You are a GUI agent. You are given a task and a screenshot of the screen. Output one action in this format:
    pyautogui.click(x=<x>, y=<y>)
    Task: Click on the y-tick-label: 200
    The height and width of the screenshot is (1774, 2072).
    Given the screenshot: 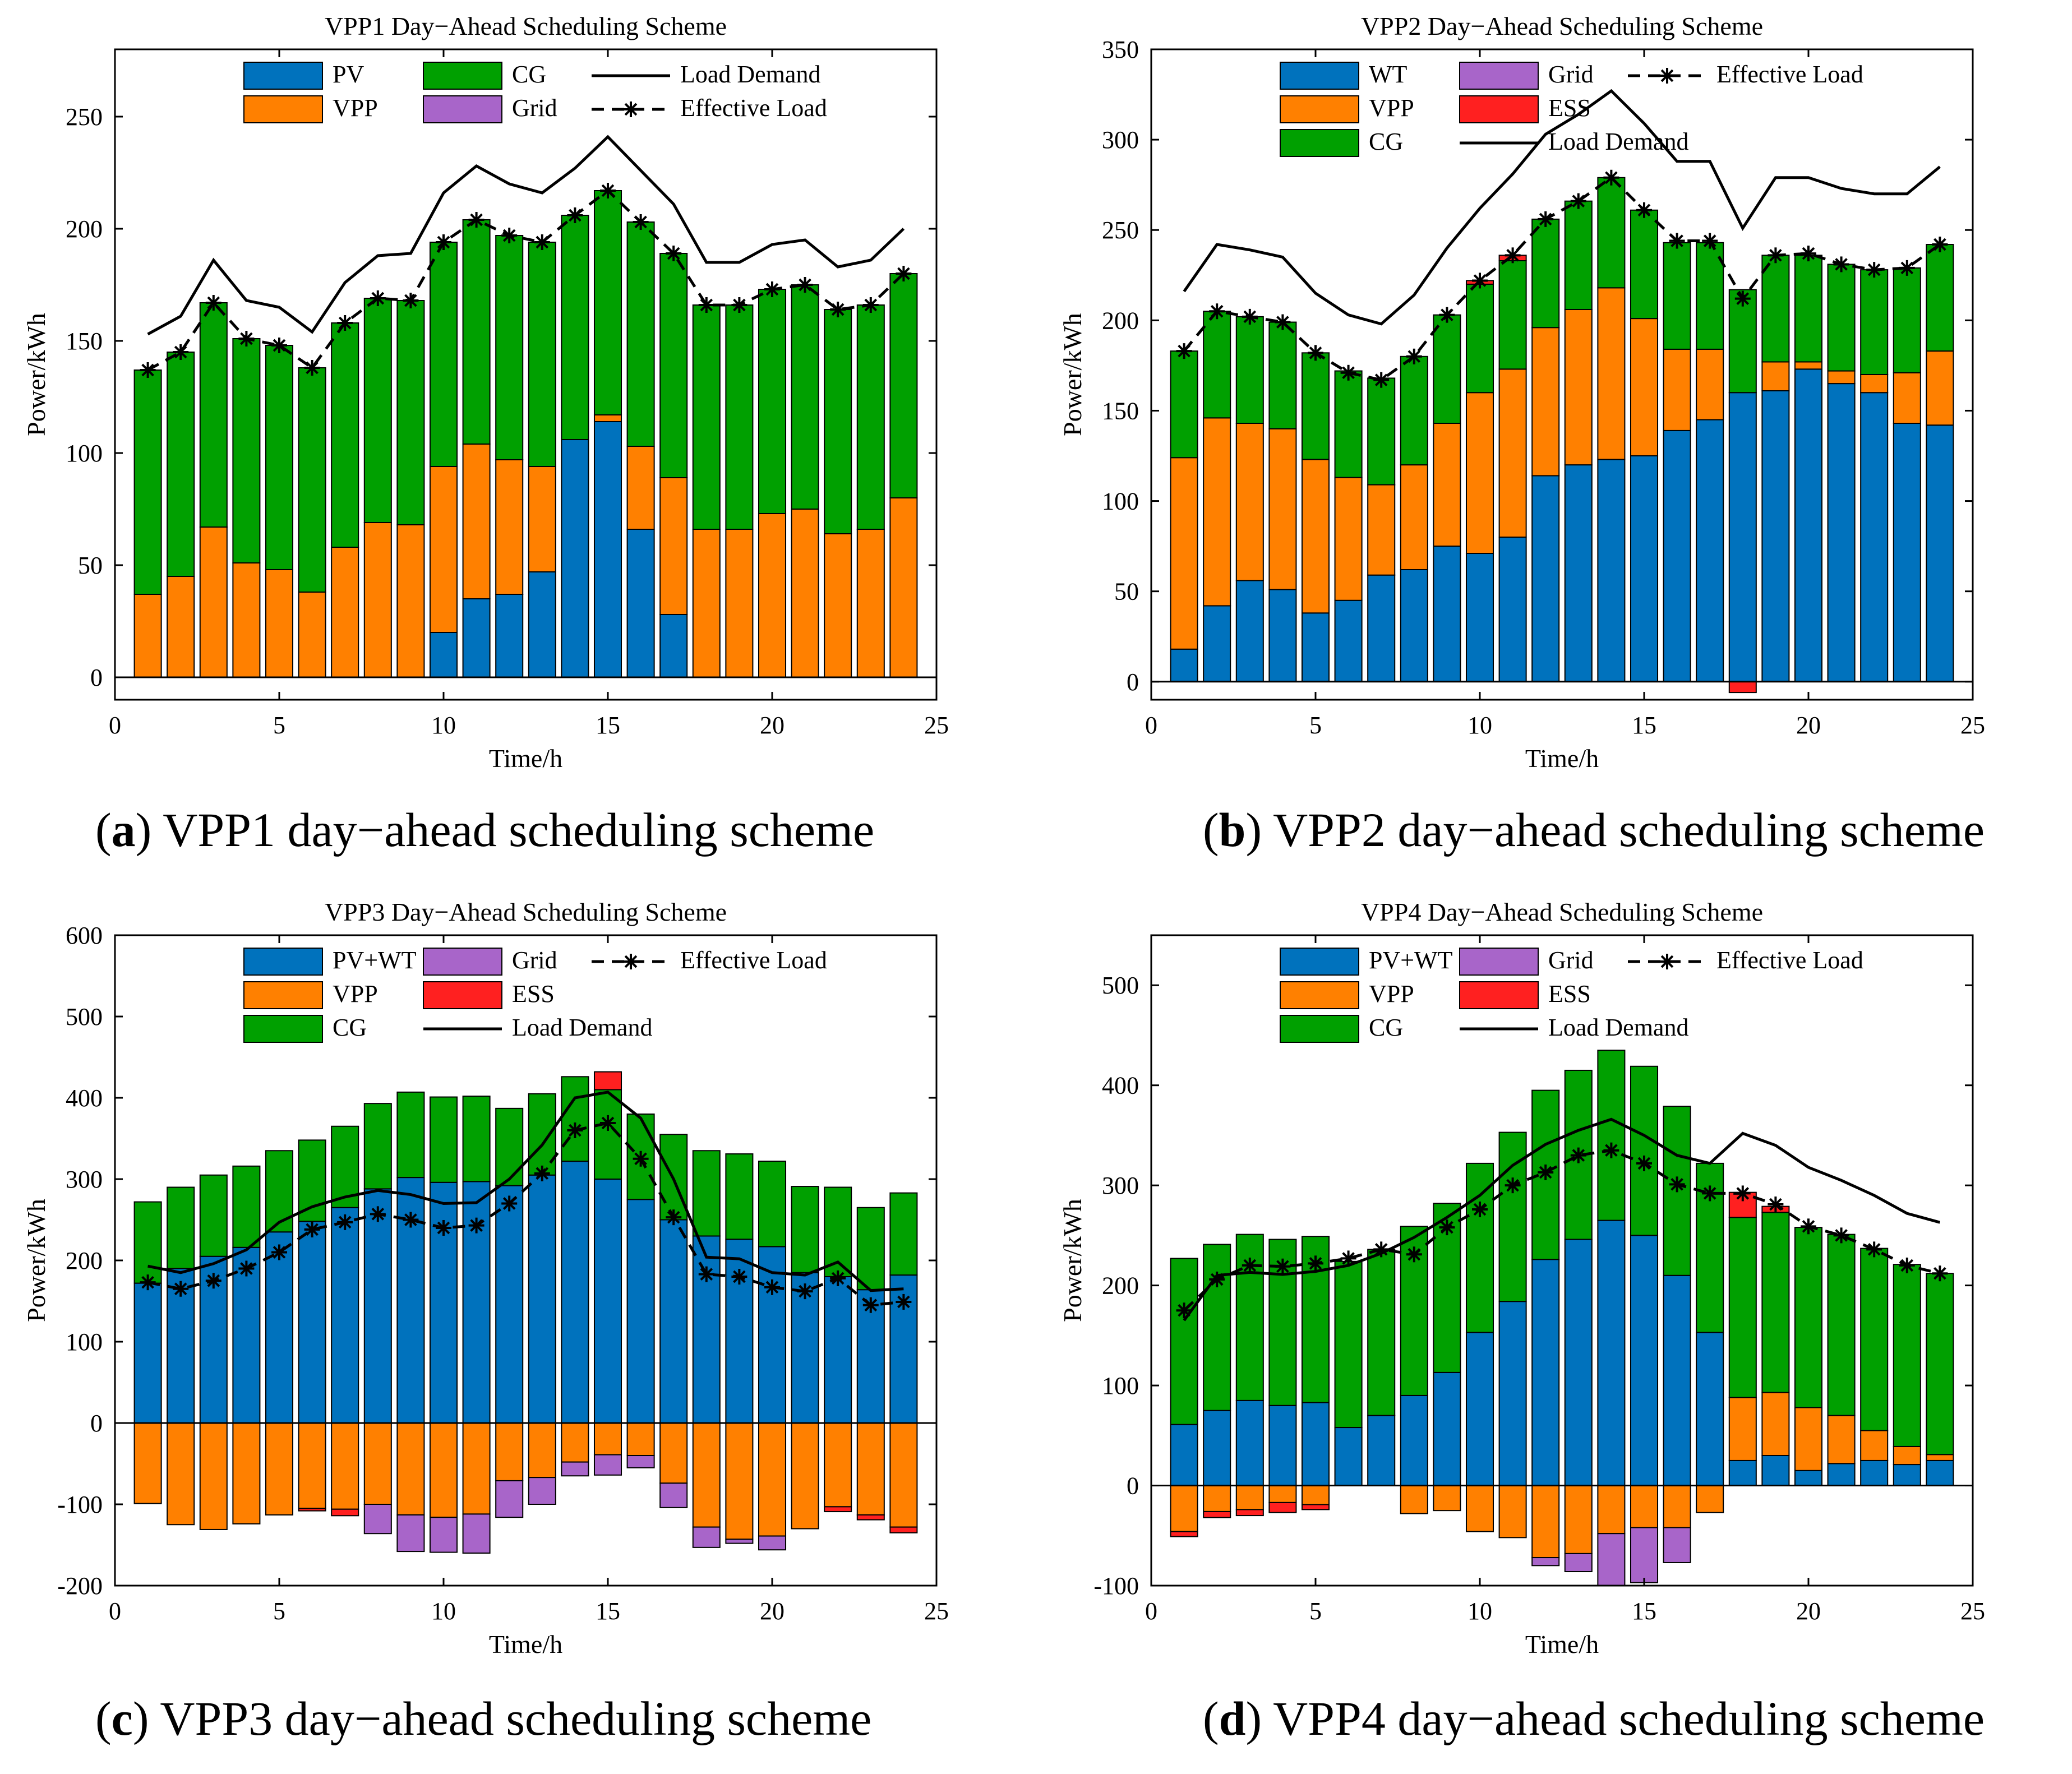 What is the action you would take?
    pyautogui.click(x=84, y=1261)
    